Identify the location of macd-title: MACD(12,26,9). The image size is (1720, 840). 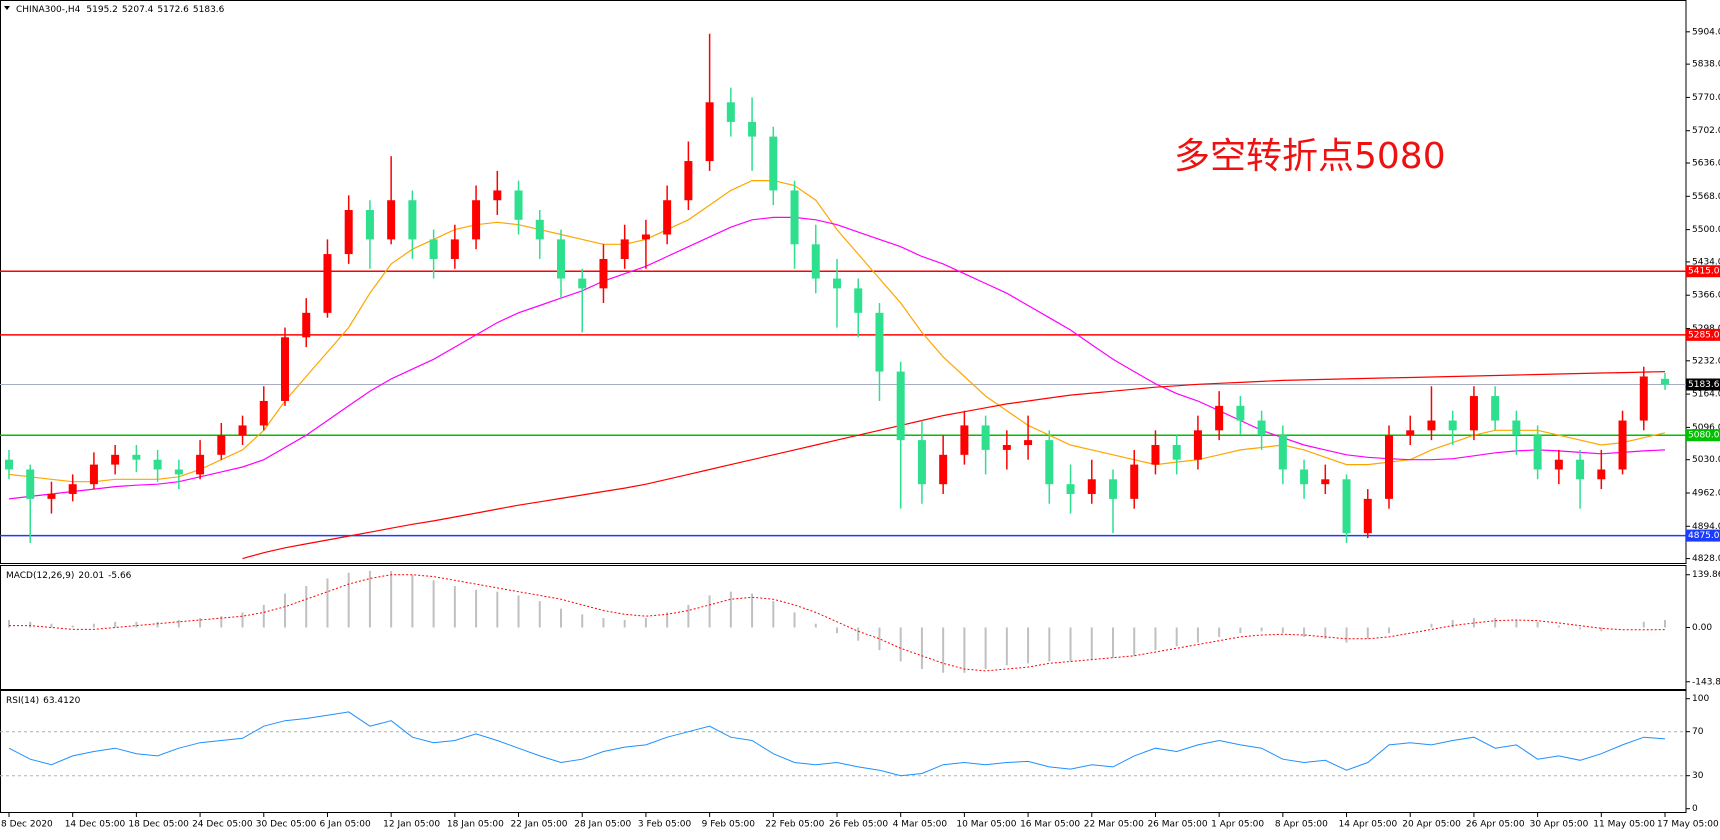
(40, 576).